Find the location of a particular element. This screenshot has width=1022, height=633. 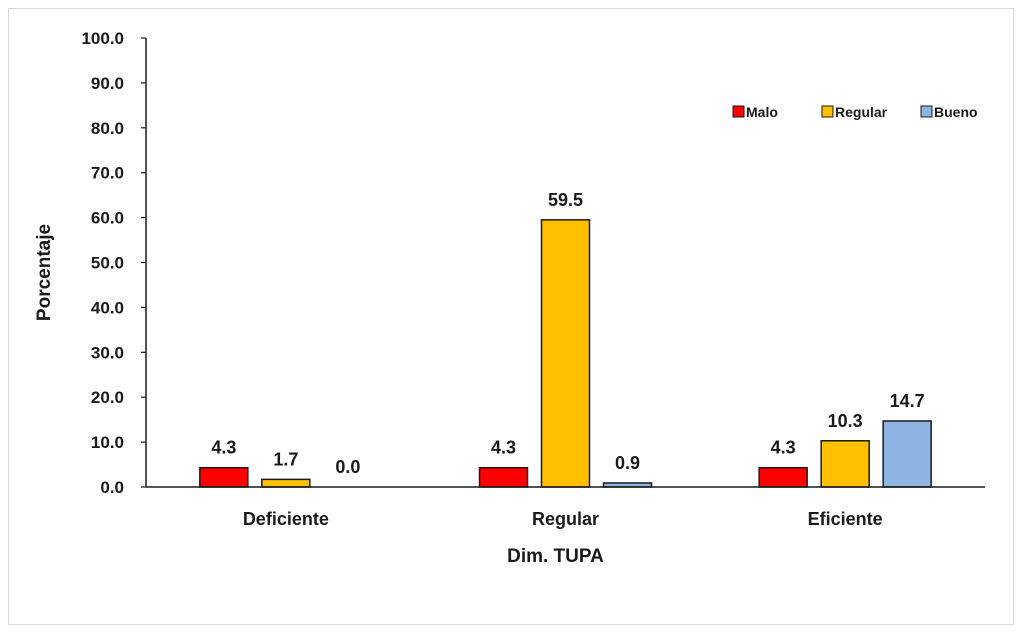

legend: Malo Regular Bueno is located at coordinates (855, 112).